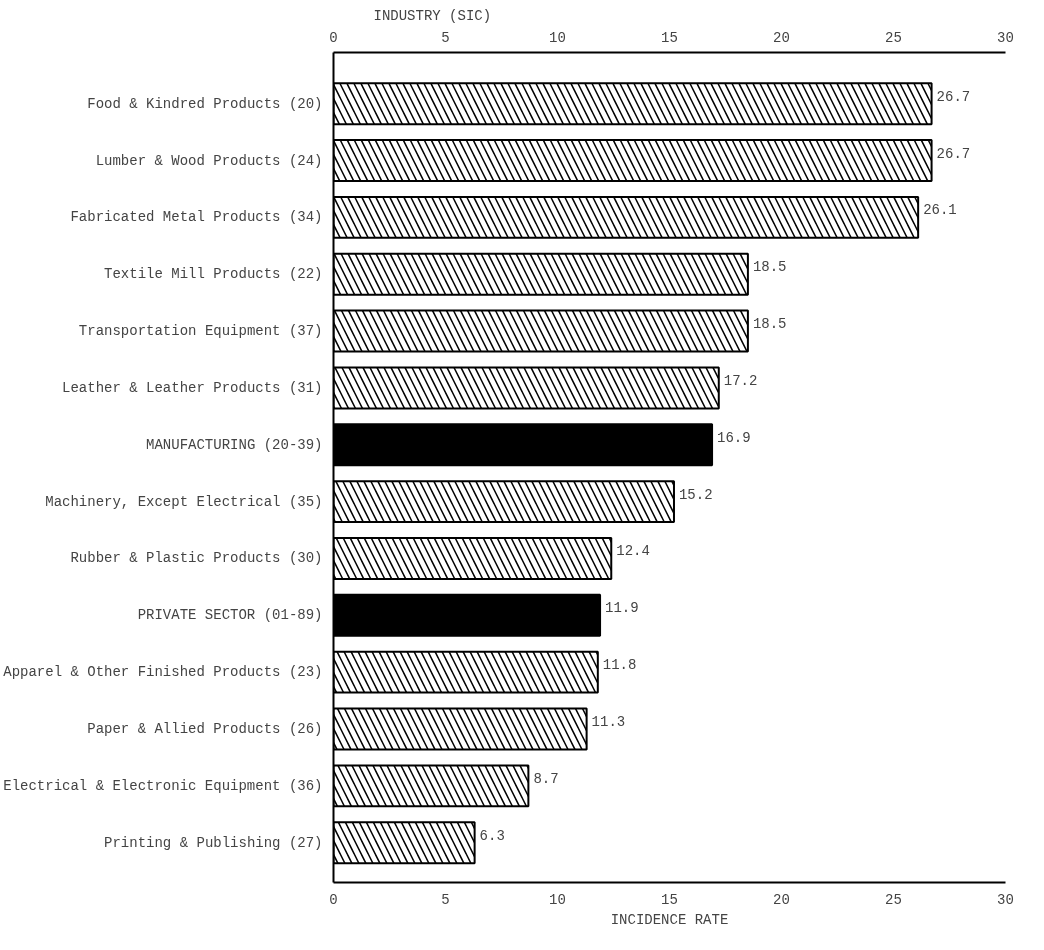 The image size is (1044, 950). I want to click on x-tick-label: 5, so click(445, 899).